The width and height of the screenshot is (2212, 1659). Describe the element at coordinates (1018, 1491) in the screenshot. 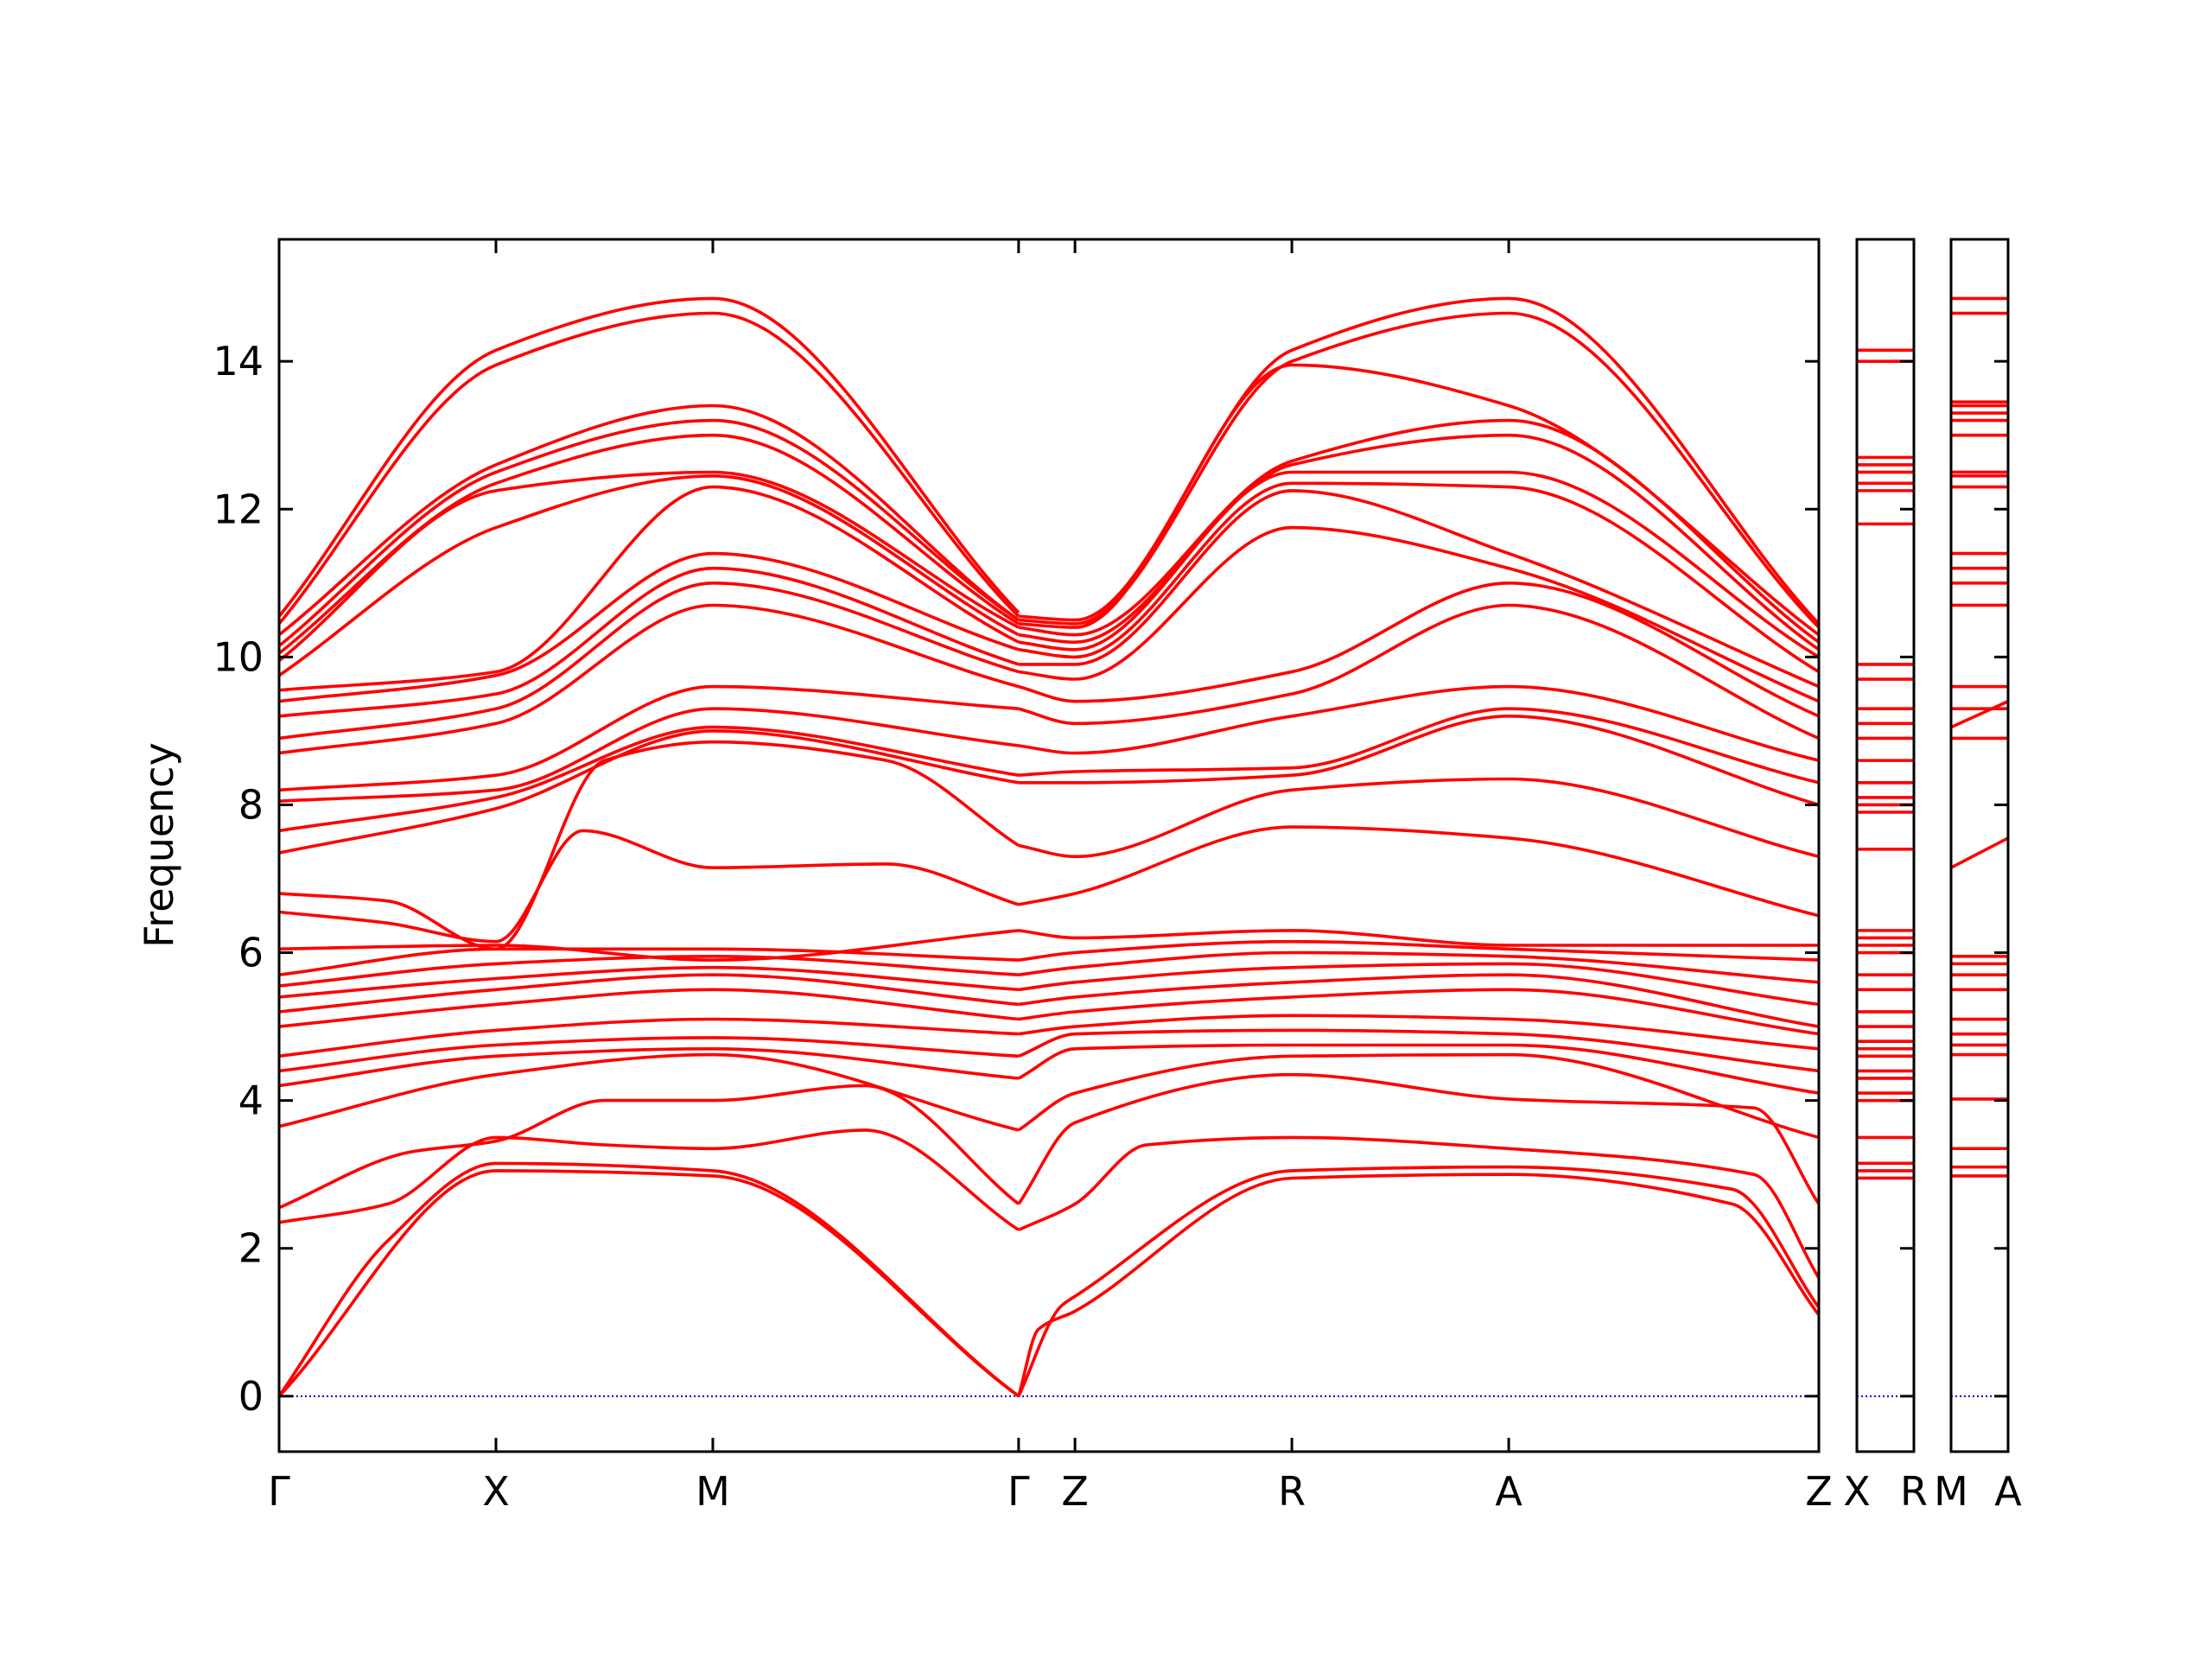

I see `x-tick-label-main-3: Γ` at that location.